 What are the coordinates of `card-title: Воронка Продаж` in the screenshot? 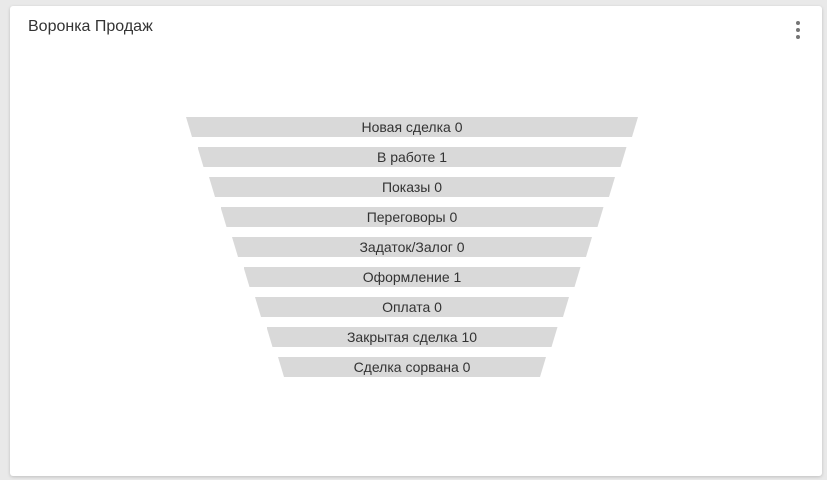 It's located at (90, 26).